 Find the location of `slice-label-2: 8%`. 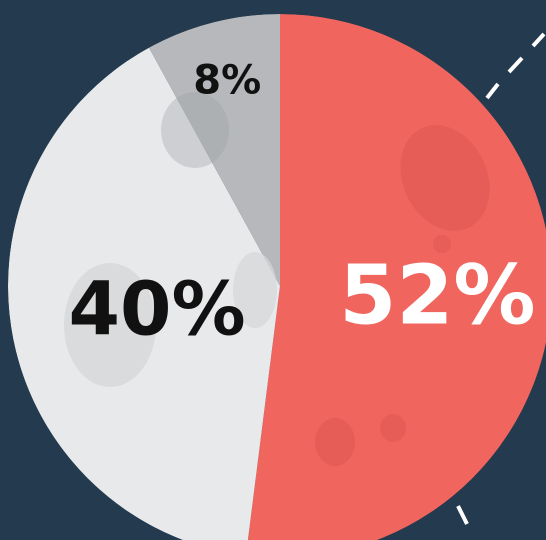

slice-label-2: 8% is located at coordinates (227, 81).